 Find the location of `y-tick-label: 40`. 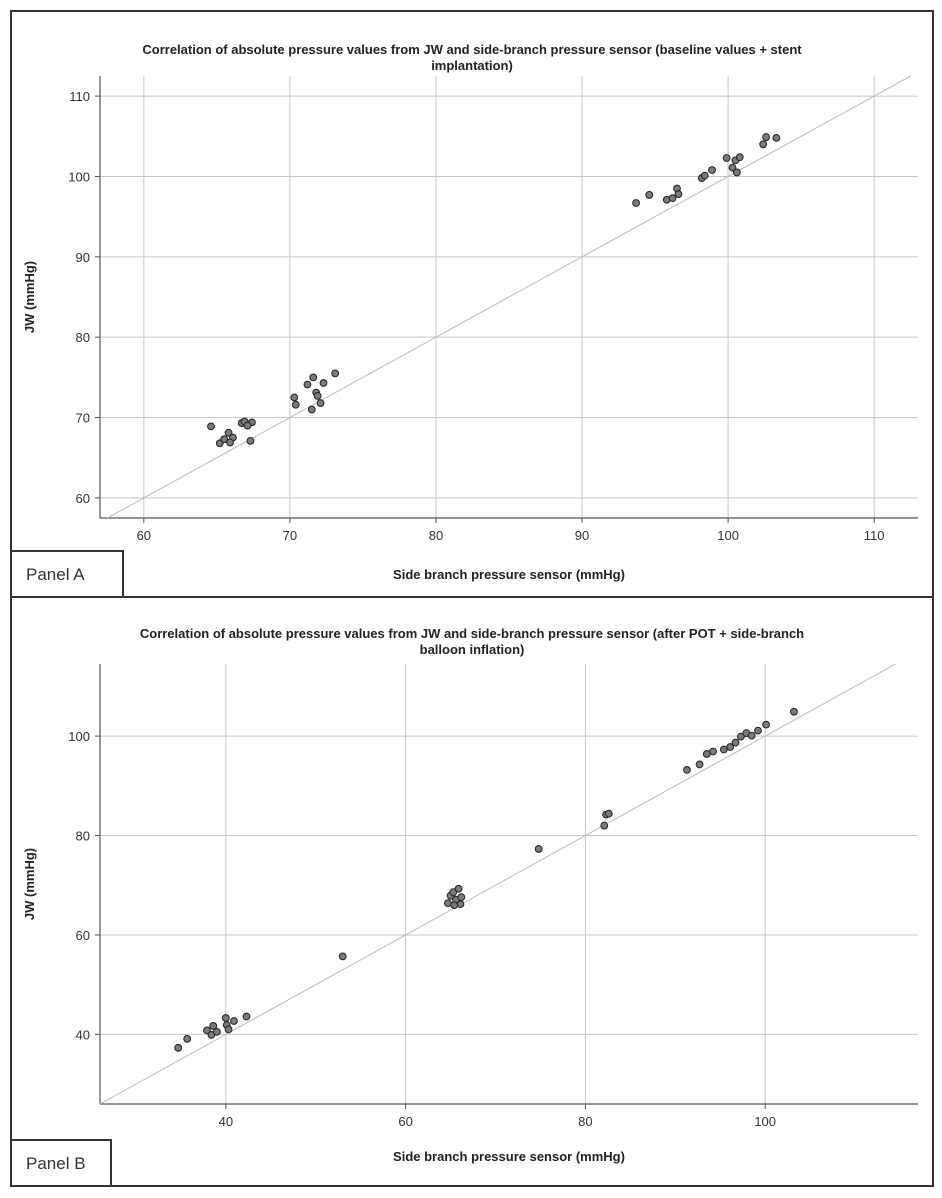

y-tick-label: 40 is located at coordinates (83, 1034).